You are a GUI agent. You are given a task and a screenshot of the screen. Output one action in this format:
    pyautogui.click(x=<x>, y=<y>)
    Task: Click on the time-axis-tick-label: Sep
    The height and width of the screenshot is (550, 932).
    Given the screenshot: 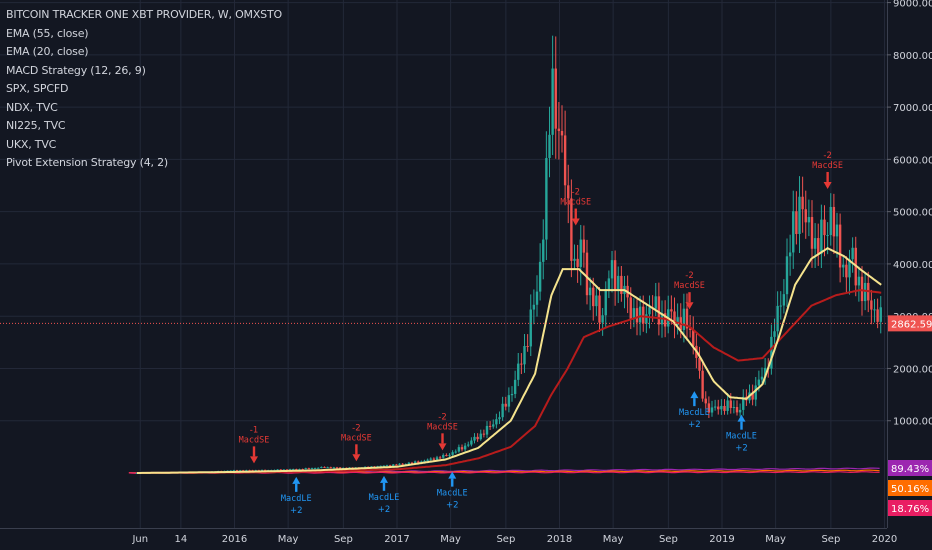 What is the action you would take?
    pyautogui.click(x=505, y=539)
    